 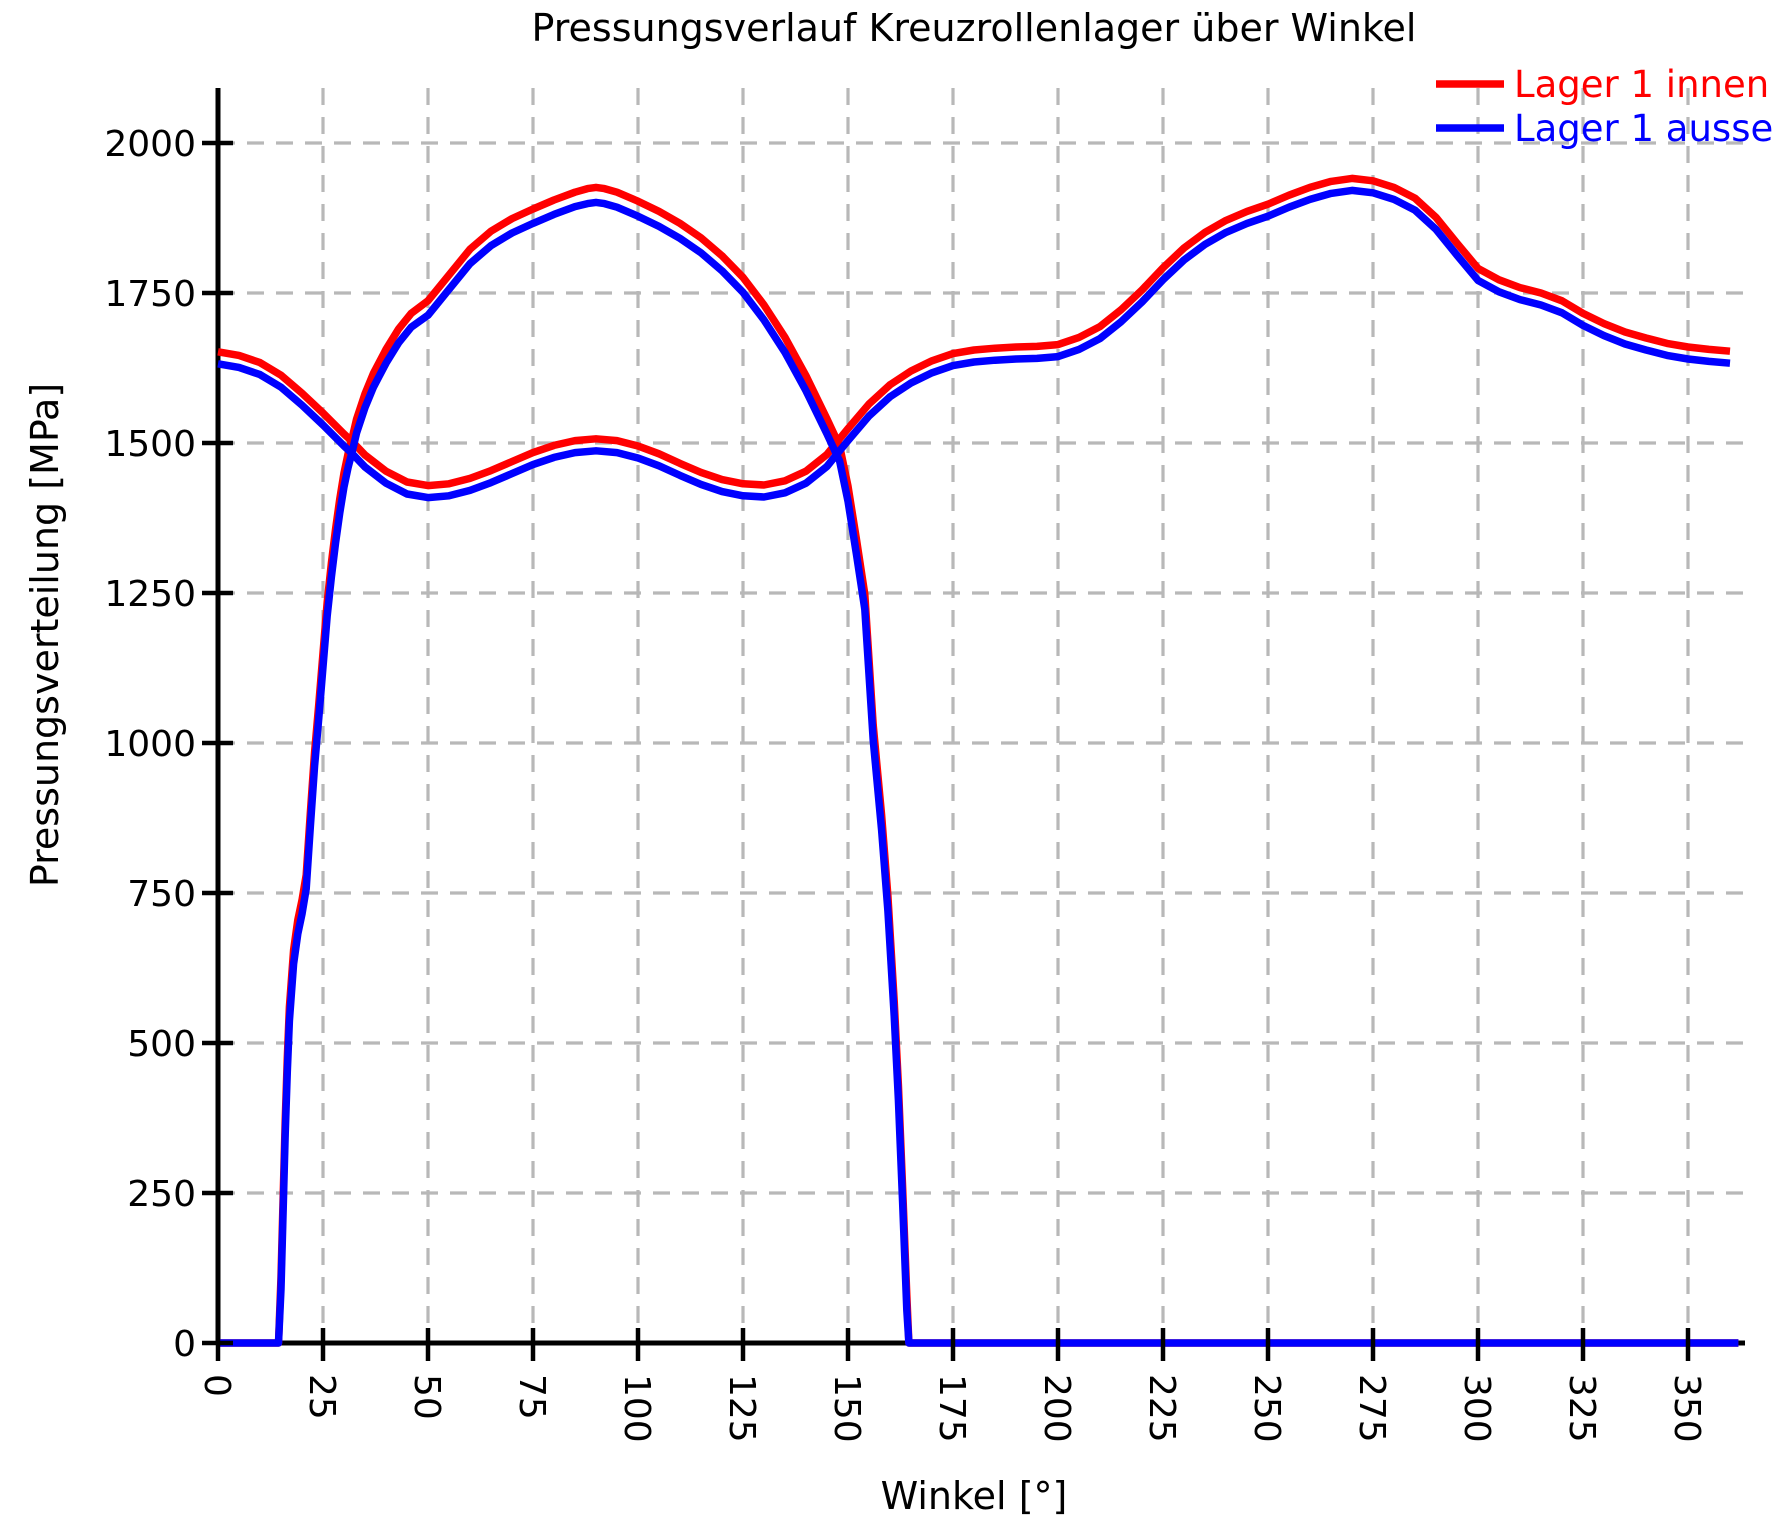 What do you see at coordinates (161, 894) in the screenshot?
I see `y-tick-label: 750` at bounding box center [161, 894].